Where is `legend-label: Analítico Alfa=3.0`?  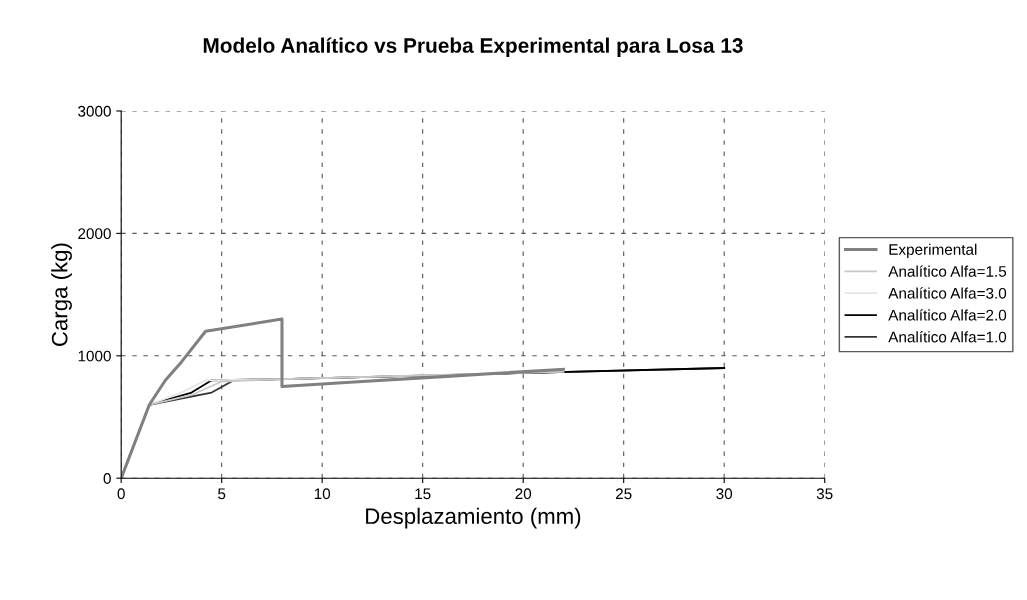
legend-label: Analítico Alfa=3.0 is located at coordinates (947, 293).